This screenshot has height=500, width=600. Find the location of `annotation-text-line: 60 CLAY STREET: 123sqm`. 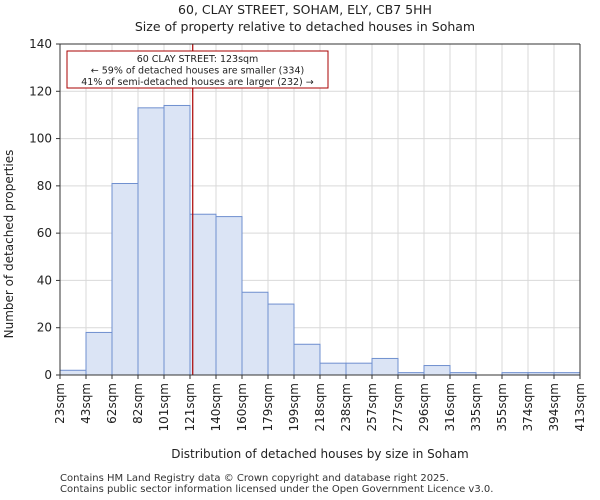

annotation-text-line: 60 CLAY STREET: 123sqm is located at coordinates (198, 59).